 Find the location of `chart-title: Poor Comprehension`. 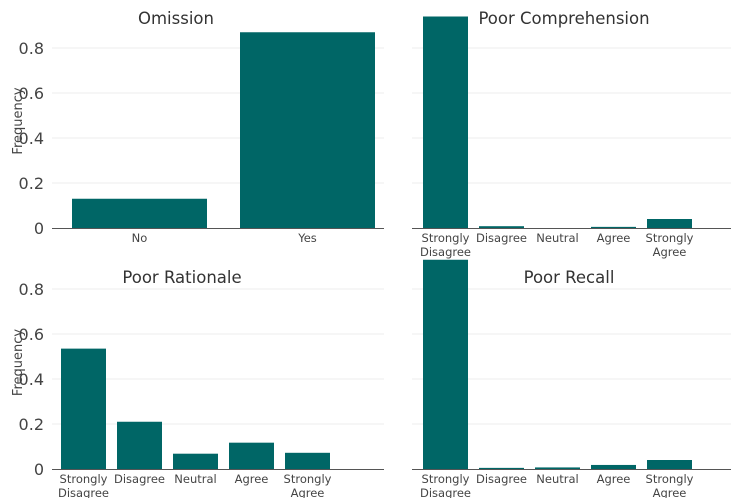

chart-title: Poor Comprehension is located at coordinates (563, 18).